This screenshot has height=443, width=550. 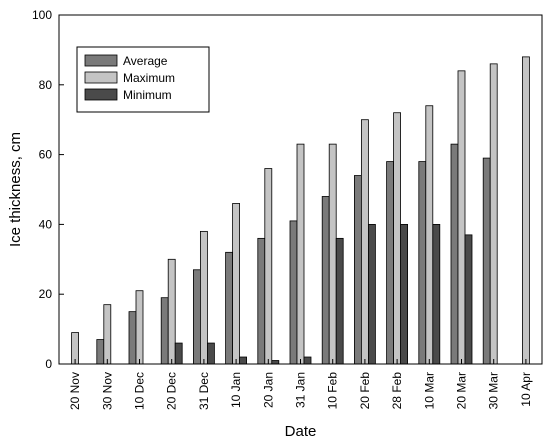 What do you see at coordinates (46, 155) in the screenshot?
I see `y-tick-label: 60` at bounding box center [46, 155].